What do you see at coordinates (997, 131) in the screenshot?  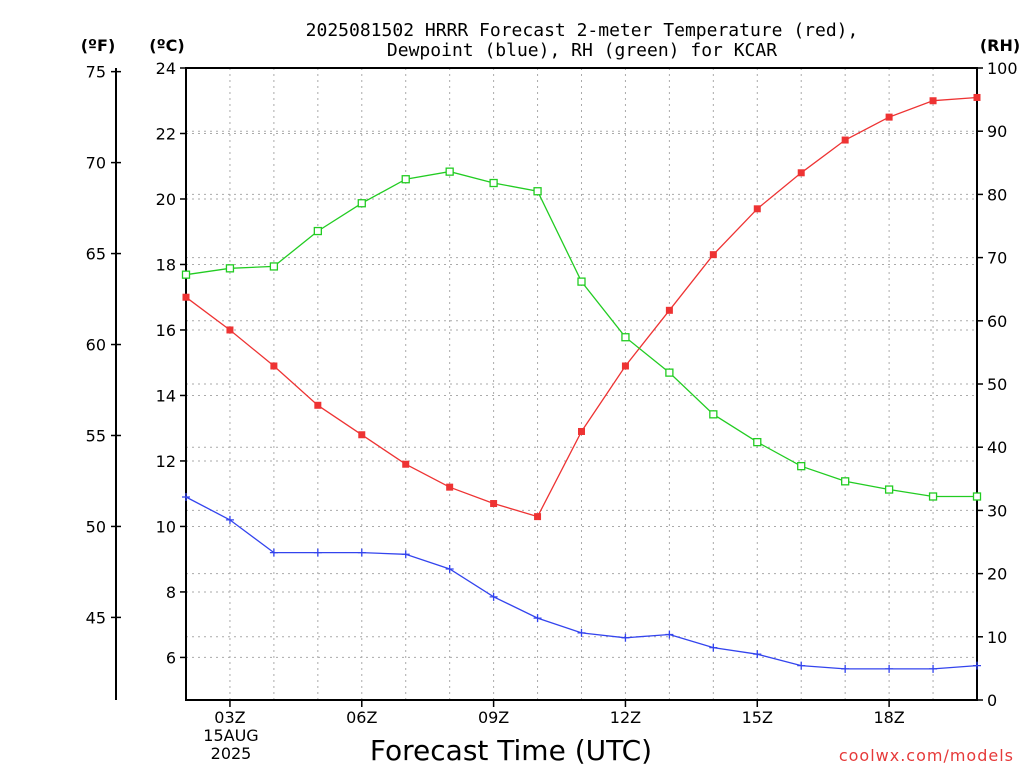 I see `rh-tick-label: 90` at bounding box center [997, 131].